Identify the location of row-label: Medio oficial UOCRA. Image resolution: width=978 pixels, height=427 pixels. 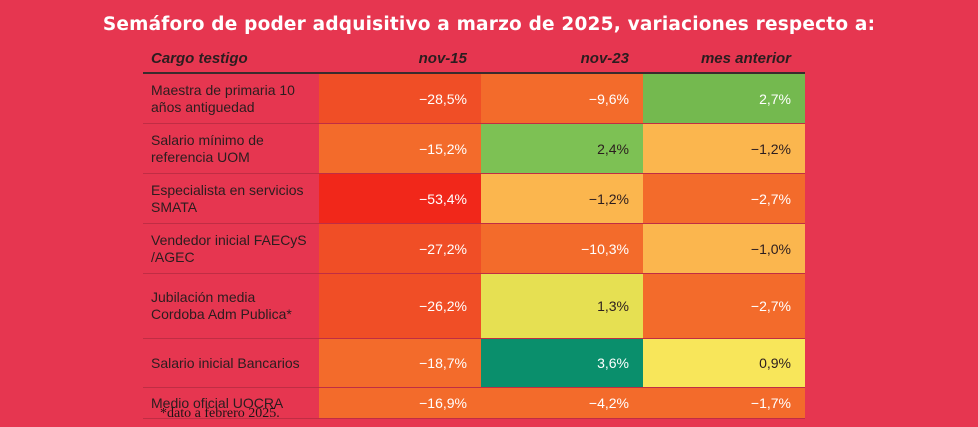
(217, 402).